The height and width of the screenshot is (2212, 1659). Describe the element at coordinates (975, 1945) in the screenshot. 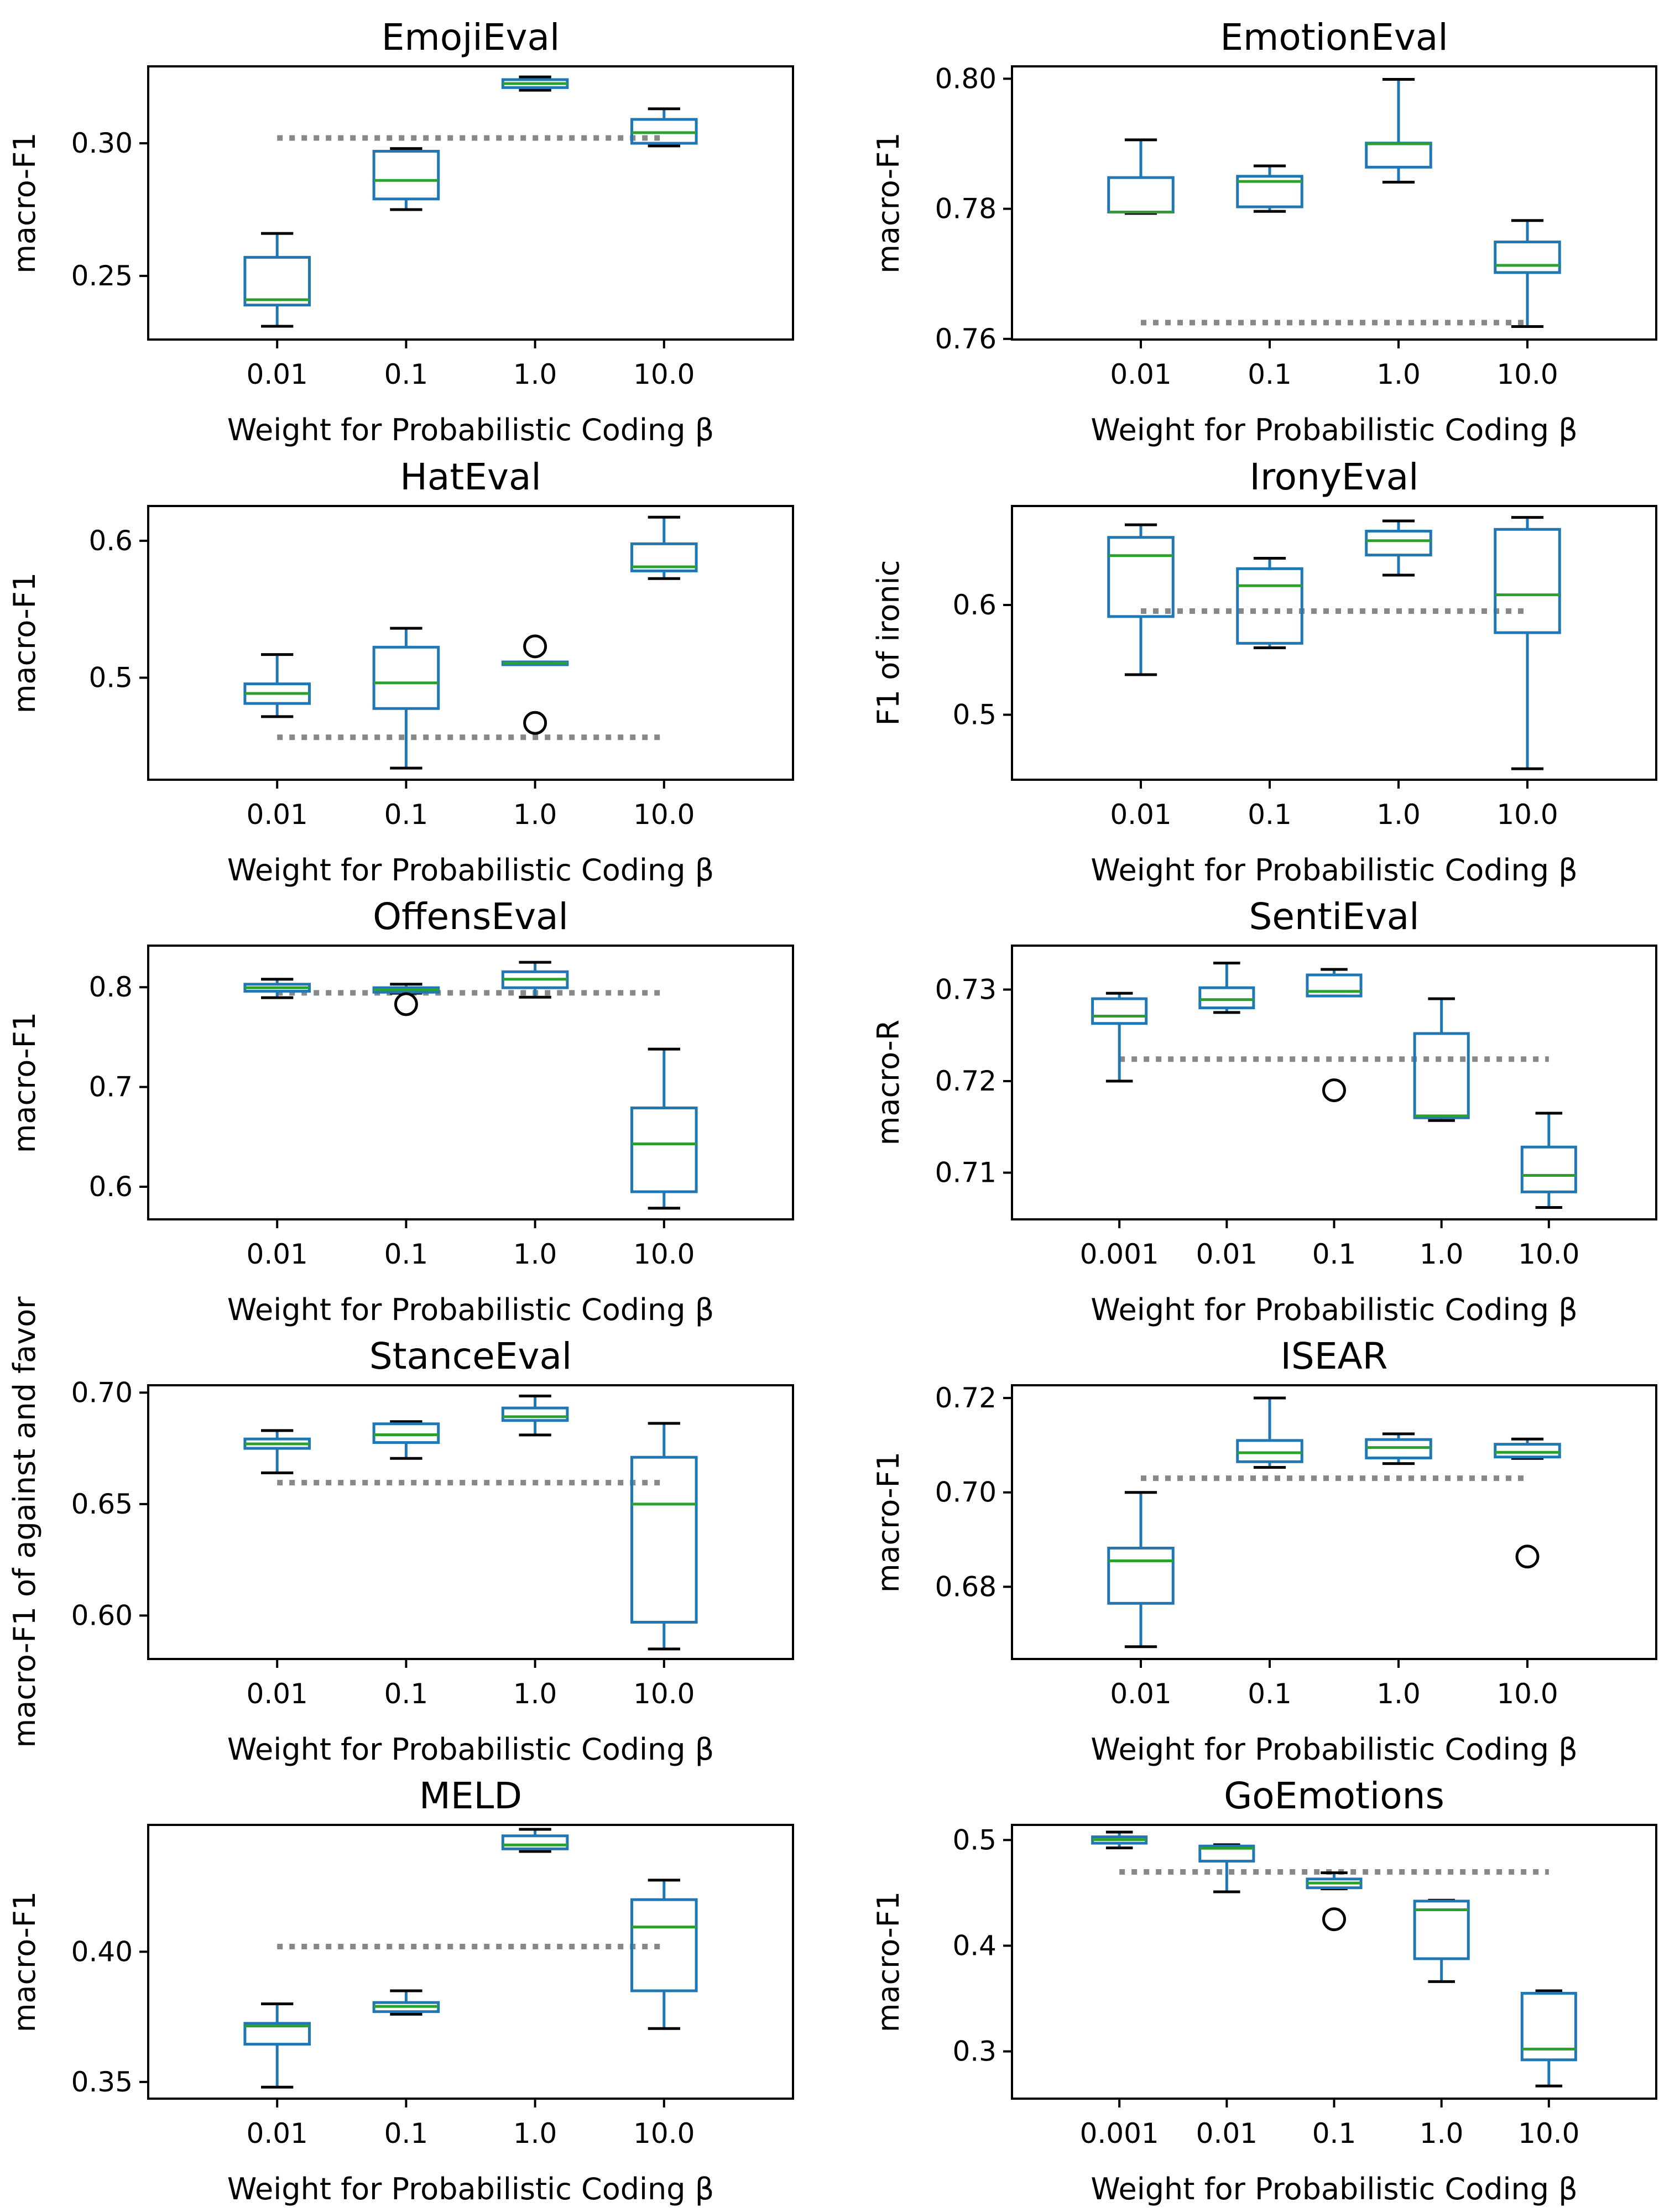

I see `y-tick-label: 0.4` at that location.